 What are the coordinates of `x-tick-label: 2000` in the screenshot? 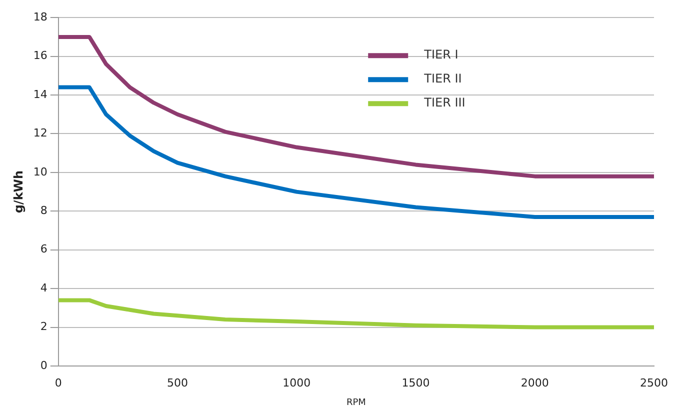 It's located at (534, 383).